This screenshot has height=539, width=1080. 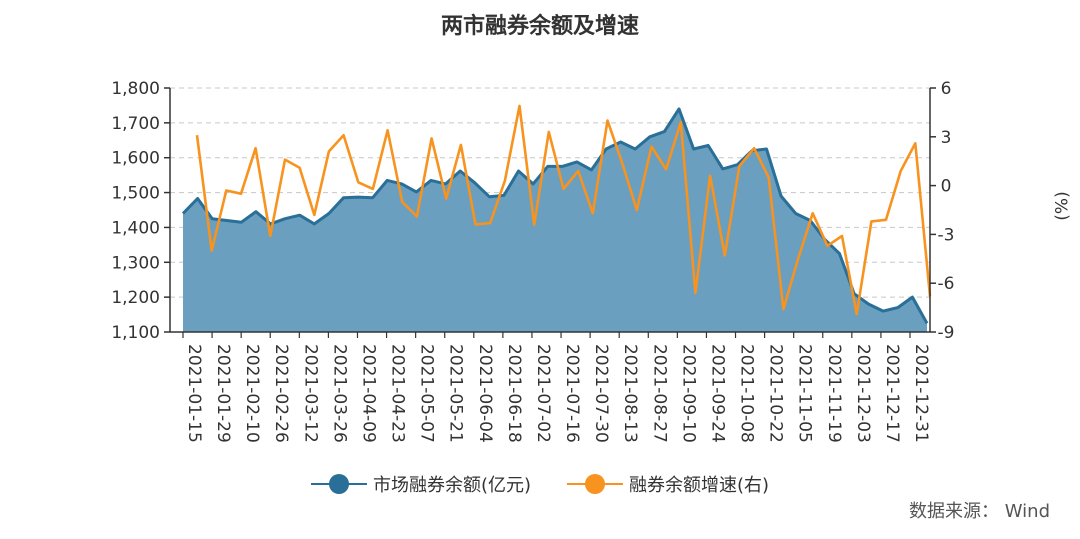 I want to click on x-tick-label: 2021-07-16, so click(x=572, y=393).